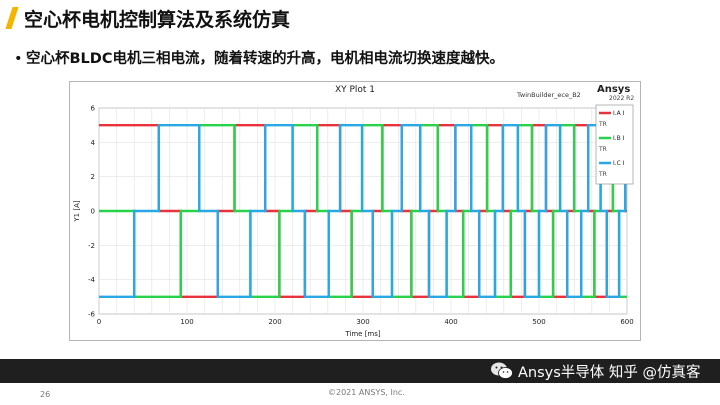 Image resolution: width=720 pixels, height=405 pixels. What do you see at coordinates (626, 322) in the screenshot?
I see `x-tick-label: 600` at bounding box center [626, 322].